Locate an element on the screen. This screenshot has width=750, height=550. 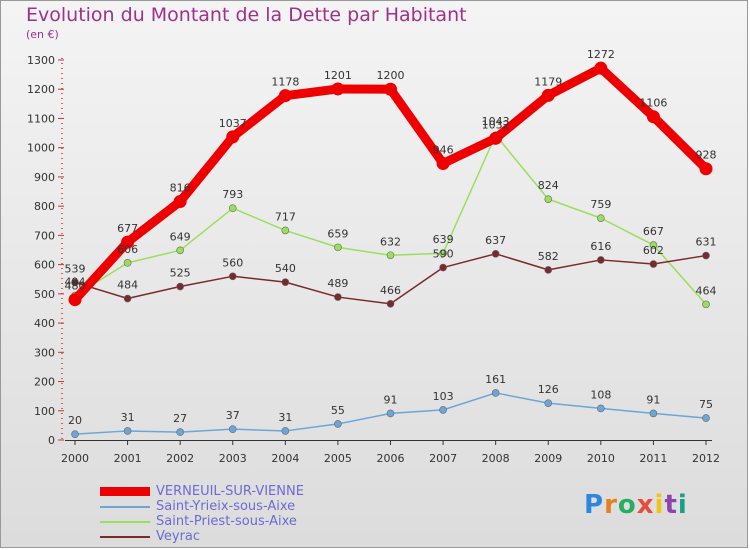
x-tick-label: 2002 is located at coordinates (180, 458).